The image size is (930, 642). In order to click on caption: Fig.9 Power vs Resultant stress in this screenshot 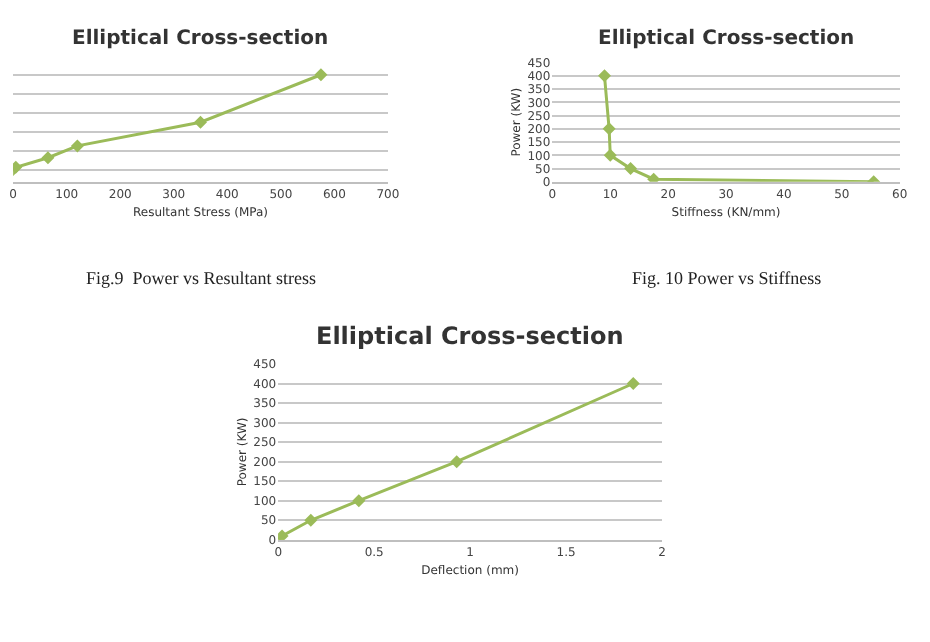, I will do `click(201, 278)`.